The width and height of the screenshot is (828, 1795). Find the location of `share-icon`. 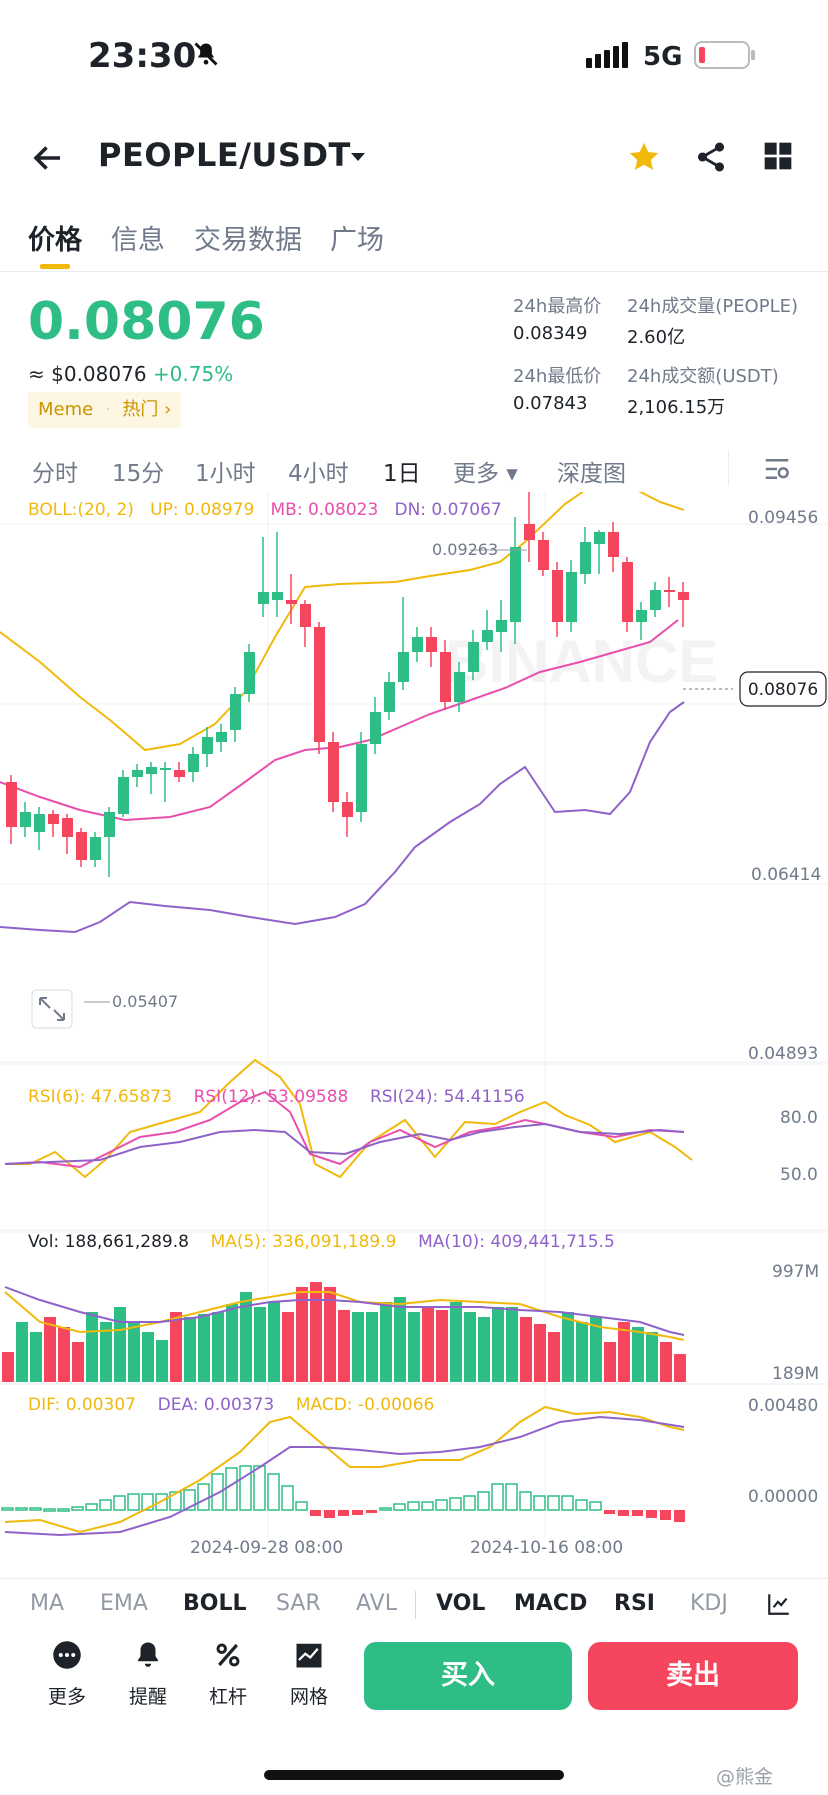

share-icon is located at coordinates (711, 159).